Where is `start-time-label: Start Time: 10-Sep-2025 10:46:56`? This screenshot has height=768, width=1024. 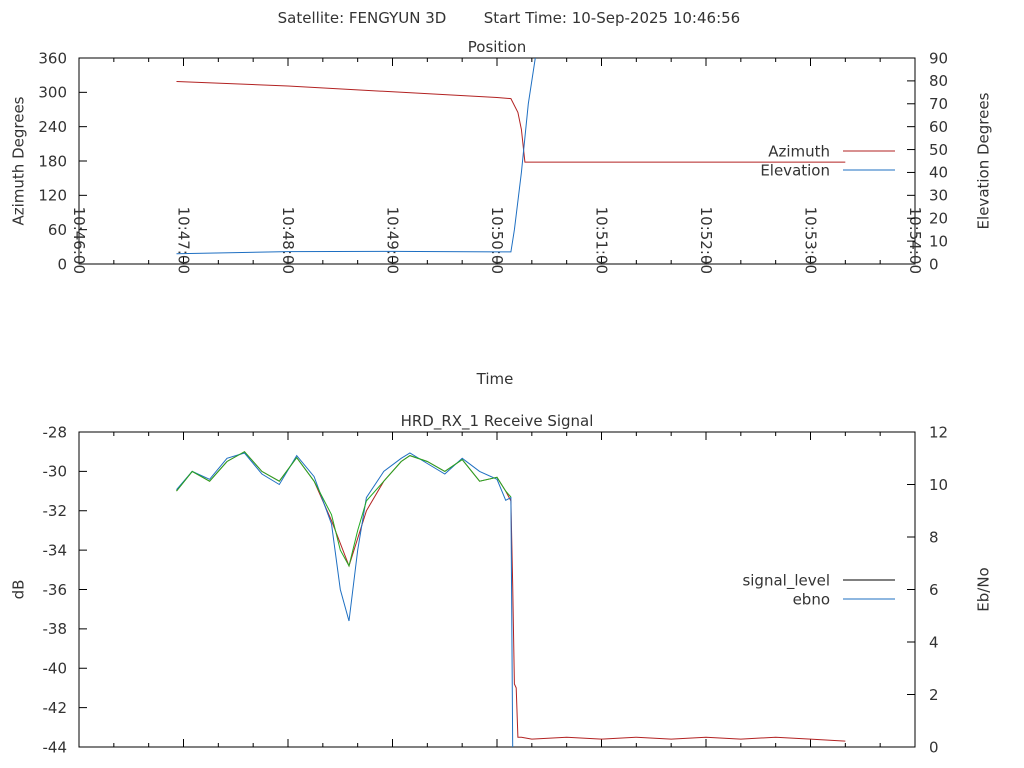
start-time-label: Start Time: 10-Sep-2025 10:46:56 is located at coordinates (612, 18).